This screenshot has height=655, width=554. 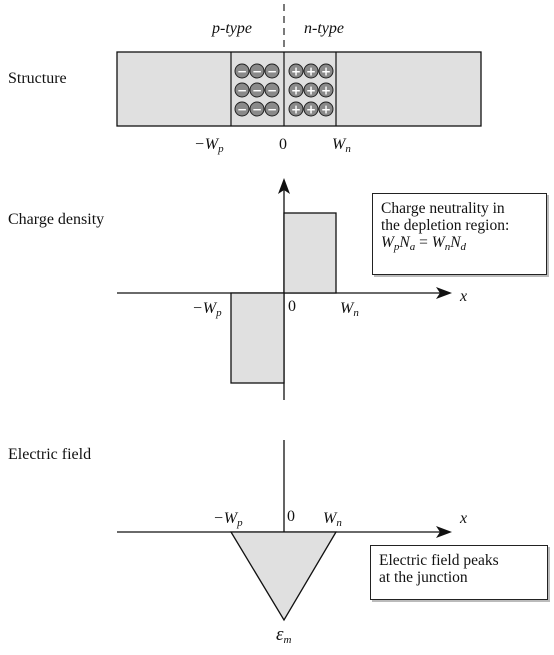 What do you see at coordinates (228, 519) in the screenshot?
I see `field-neg-wp-label: −Wp` at bounding box center [228, 519].